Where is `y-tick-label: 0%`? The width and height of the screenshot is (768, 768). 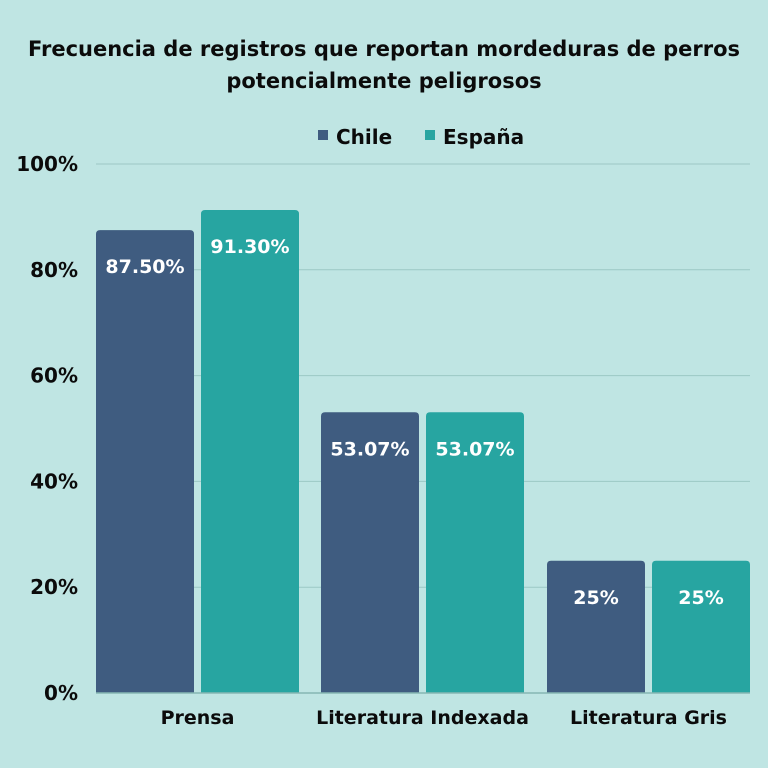 y-tick-label: 0% is located at coordinates (61, 693).